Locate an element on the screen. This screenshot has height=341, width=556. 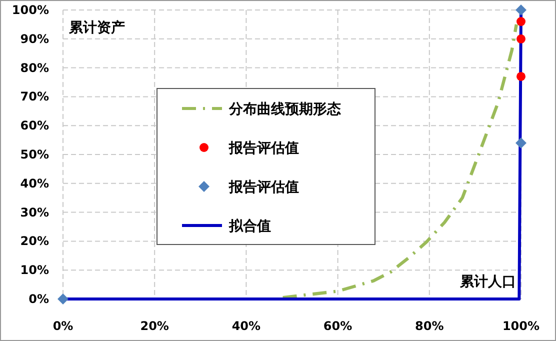
x-tick-label: 20% is located at coordinates (154, 326).